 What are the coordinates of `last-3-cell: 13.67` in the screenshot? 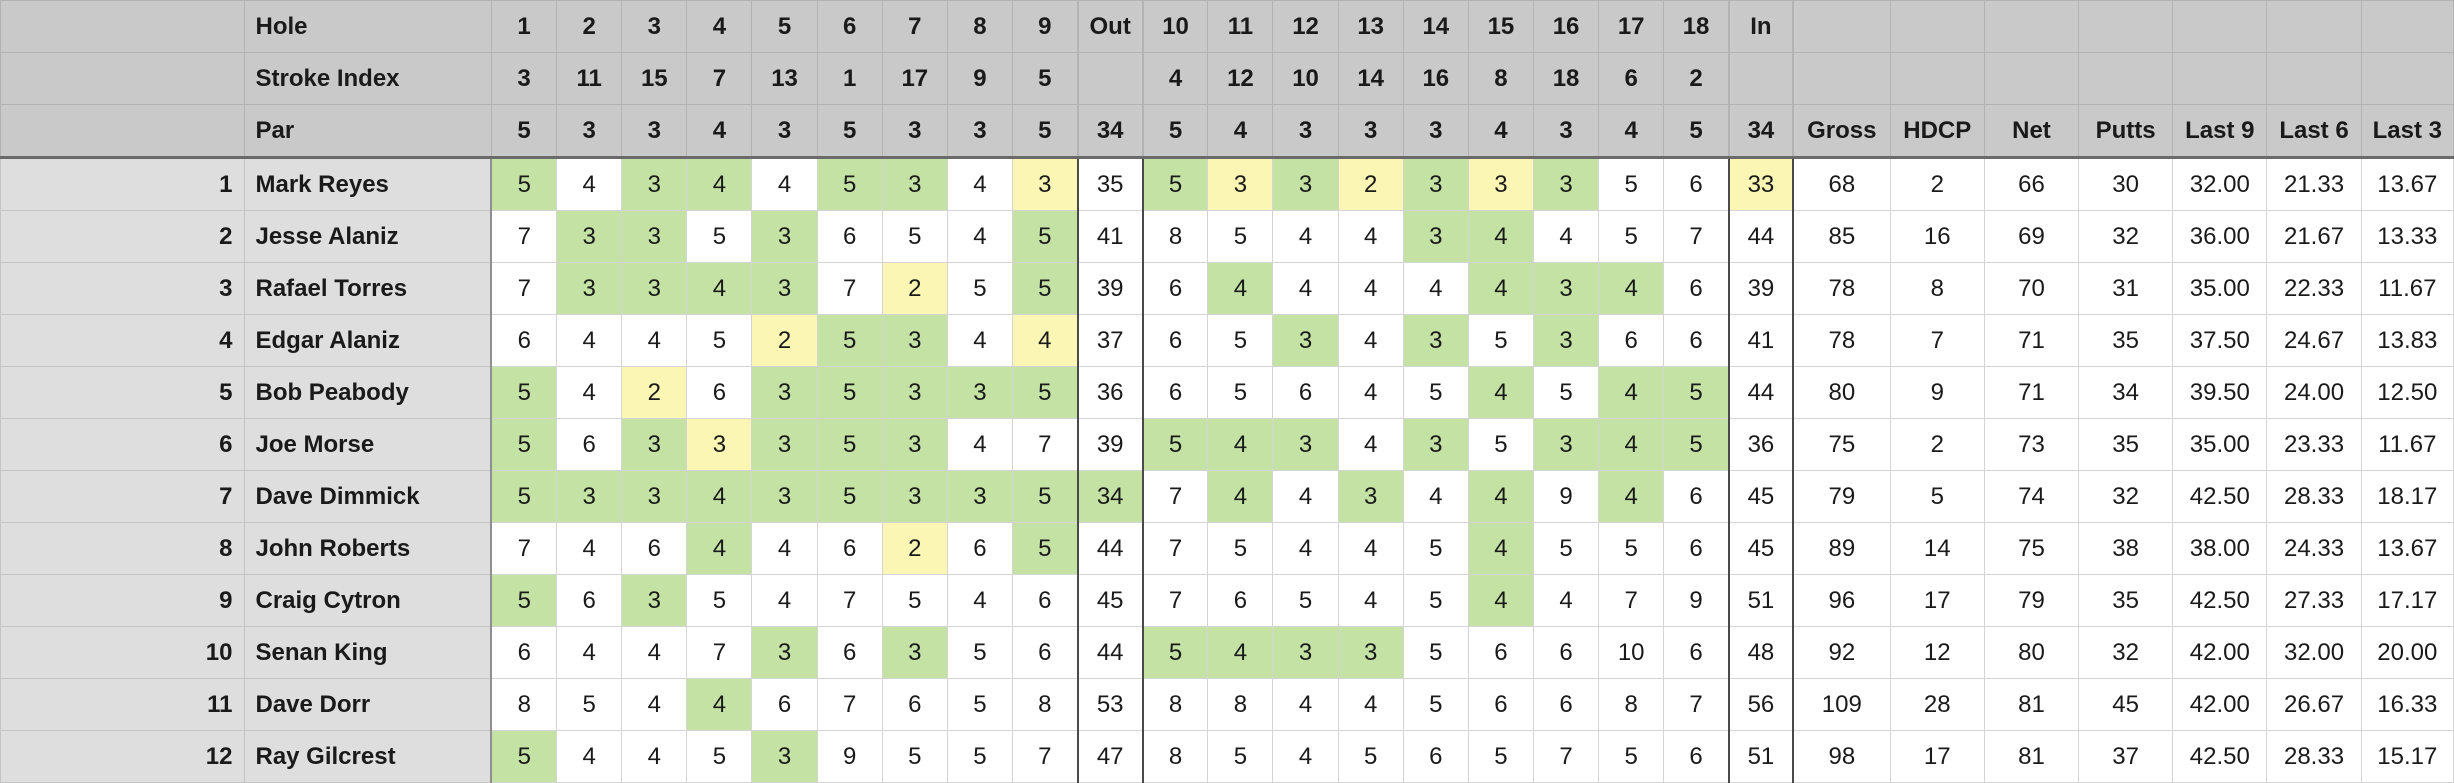 It's located at (2407, 548).